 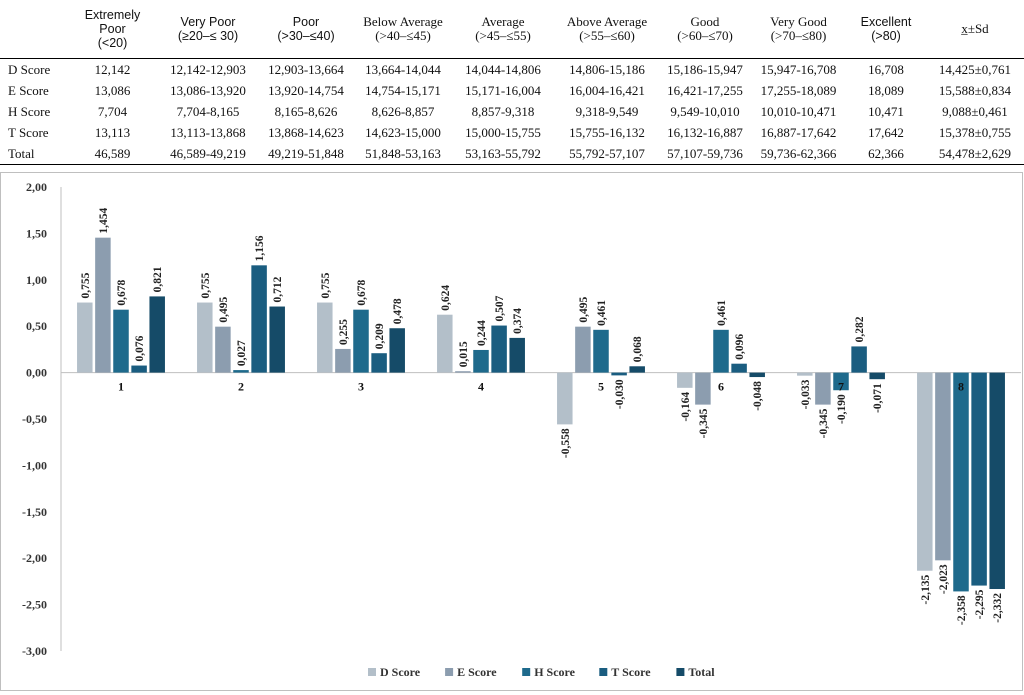 What do you see at coordinates (112, 43) in the screenshot?
I see `column-header-line: (<20)` at bounding box center [112, 43].